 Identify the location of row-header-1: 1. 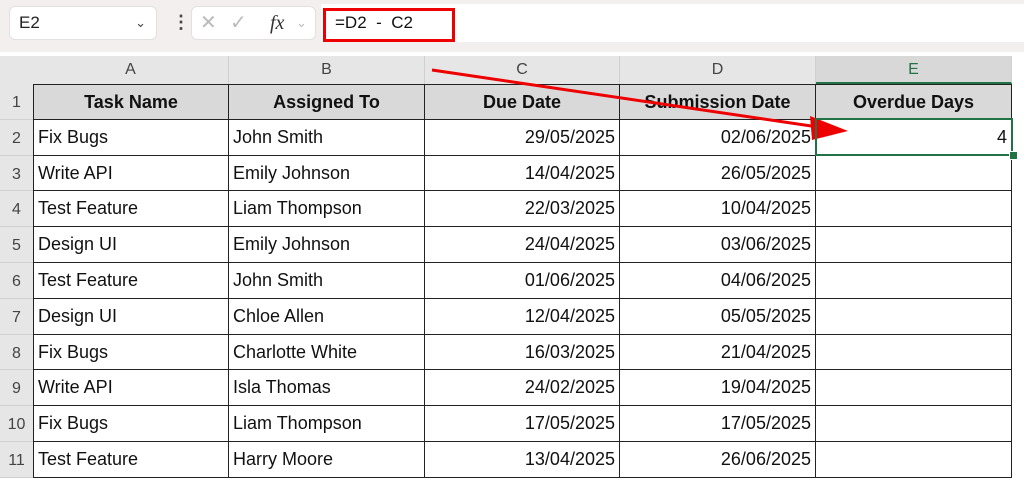
(16, 102).